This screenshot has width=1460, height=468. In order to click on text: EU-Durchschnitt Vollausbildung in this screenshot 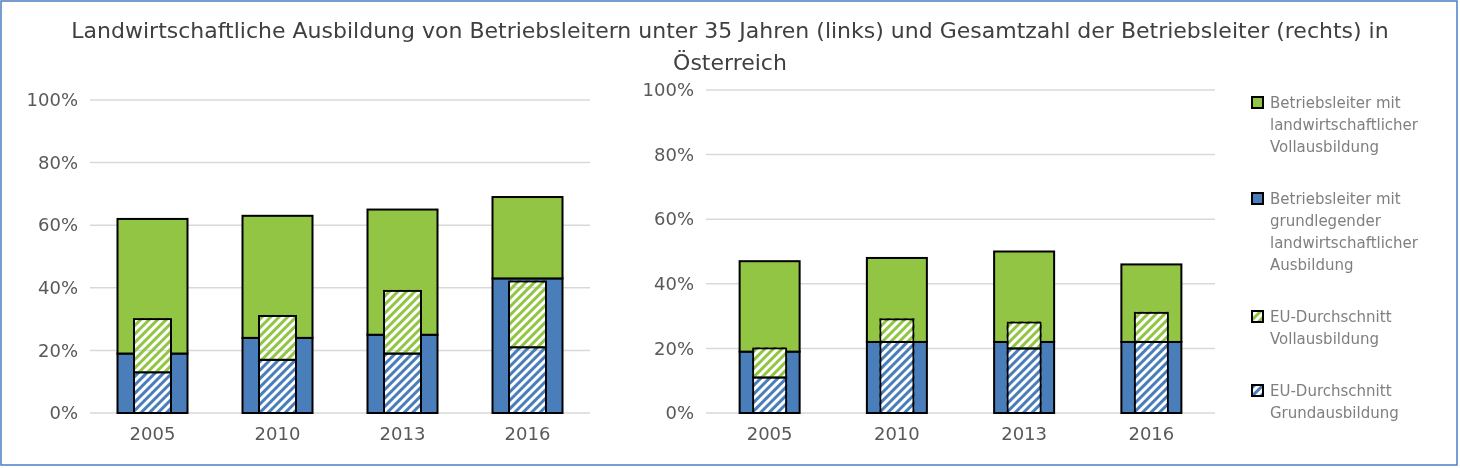, I will do `click(1331, 328)`.